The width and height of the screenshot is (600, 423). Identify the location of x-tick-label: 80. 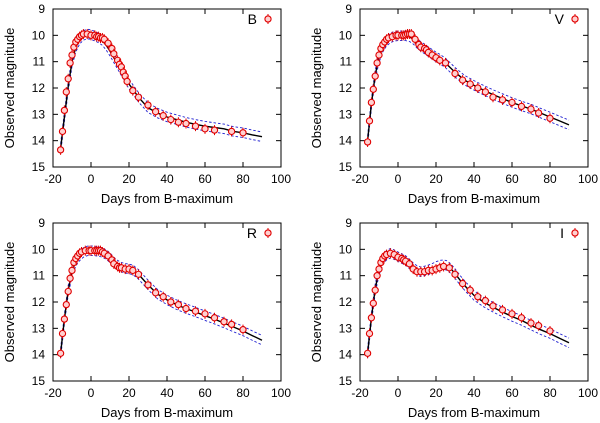
(243, 393).